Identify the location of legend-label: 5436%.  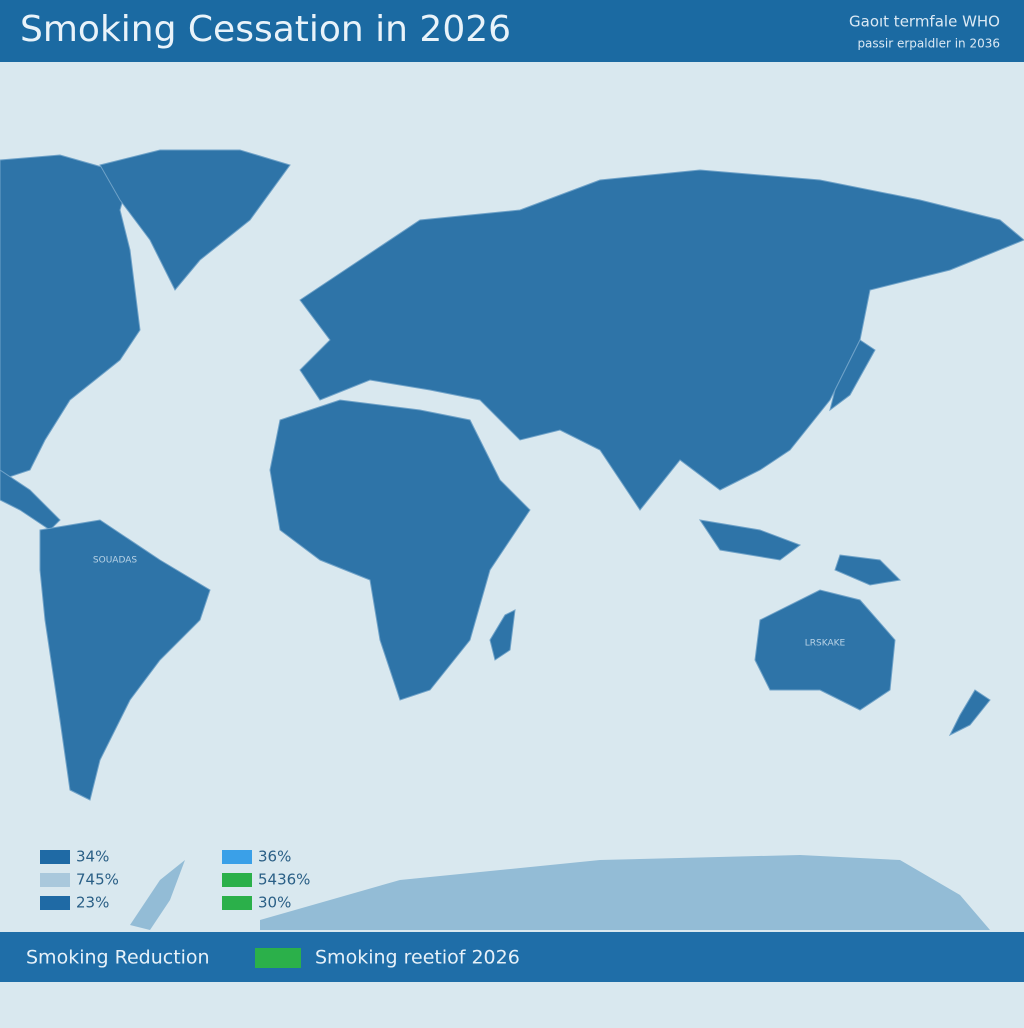
(284, 880).